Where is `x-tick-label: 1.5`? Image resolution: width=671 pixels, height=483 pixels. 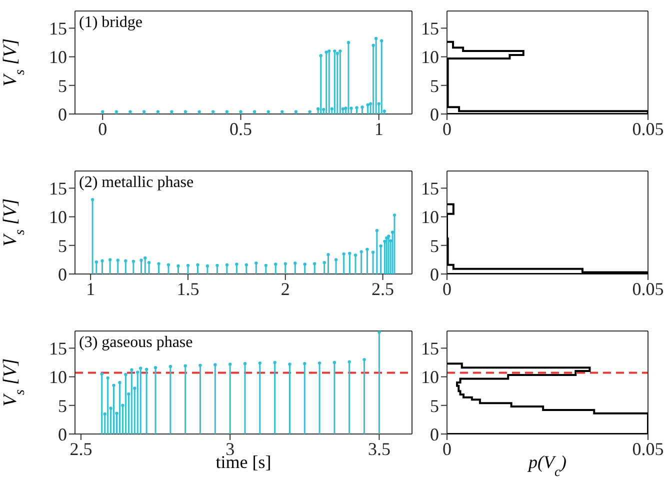
x-tick-label: 1.5 is located at coordinates (188, 288).